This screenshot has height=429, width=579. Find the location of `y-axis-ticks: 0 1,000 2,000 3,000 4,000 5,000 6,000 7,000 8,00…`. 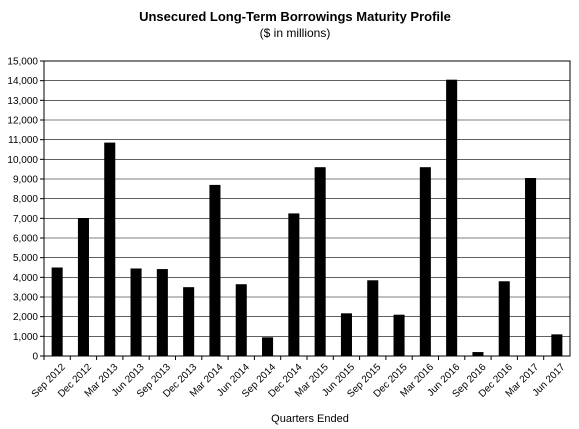

y-axis-ticks: 0 1,000 2,000 3,000 4,000 5,000 6,000 7,000 8,00… is located at coordinates (25, 210).